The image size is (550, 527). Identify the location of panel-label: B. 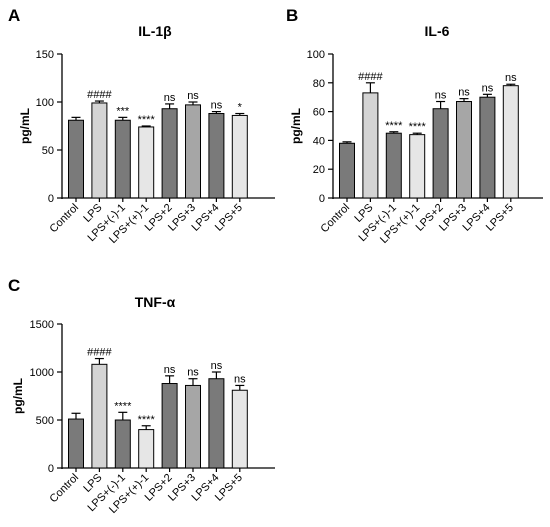
(292, 15).